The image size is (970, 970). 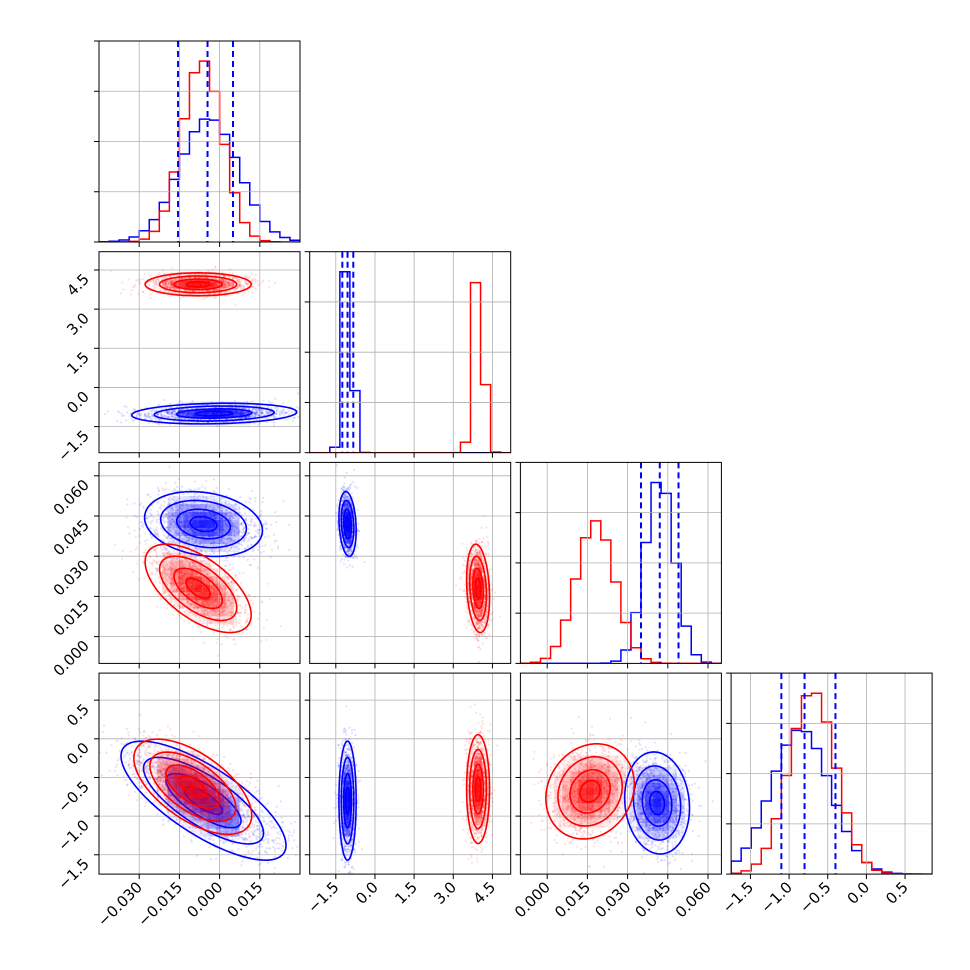 What do you see at coordinates (831, 773) in the screenshot?
I see `marginal-panel-3-frame` at bounding box center [831, 773].